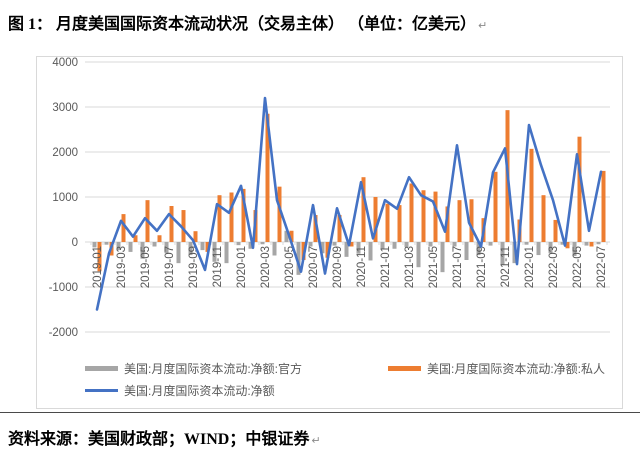  What do you see at coordinates (362, 266) in the screenshot?
I see `x-label-2020-11: 2020-11` at bounding box center [362, 266].